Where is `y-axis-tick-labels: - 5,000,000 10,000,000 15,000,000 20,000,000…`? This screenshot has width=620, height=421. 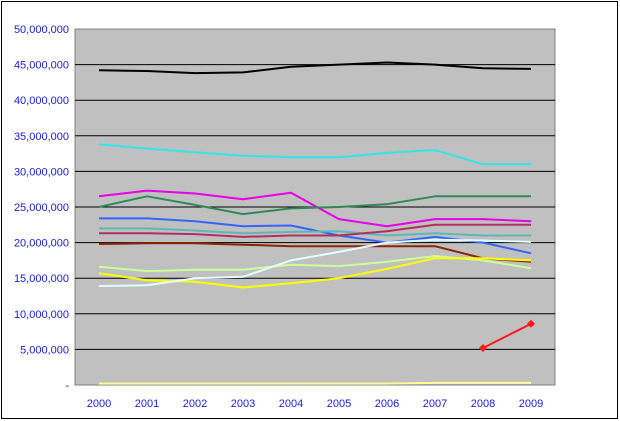
y-axis-tick-labels: - 5,000,000 10,000,000 15,000,000 20,000,000… is located at coordinates (41, 208).